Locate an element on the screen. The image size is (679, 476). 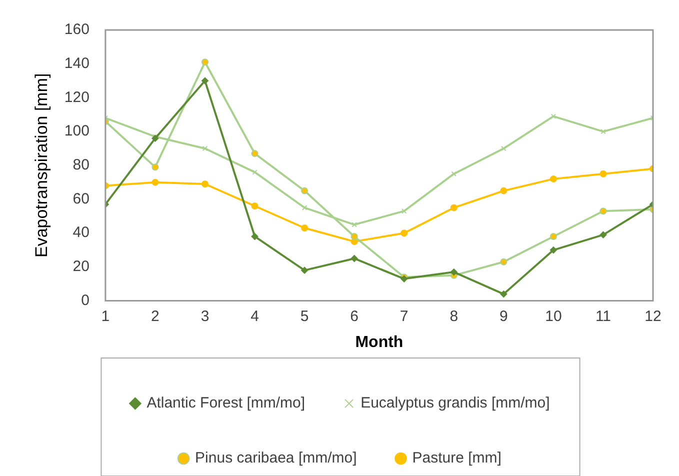
x-tick-label: 9 is located at coordinates (503, 316).